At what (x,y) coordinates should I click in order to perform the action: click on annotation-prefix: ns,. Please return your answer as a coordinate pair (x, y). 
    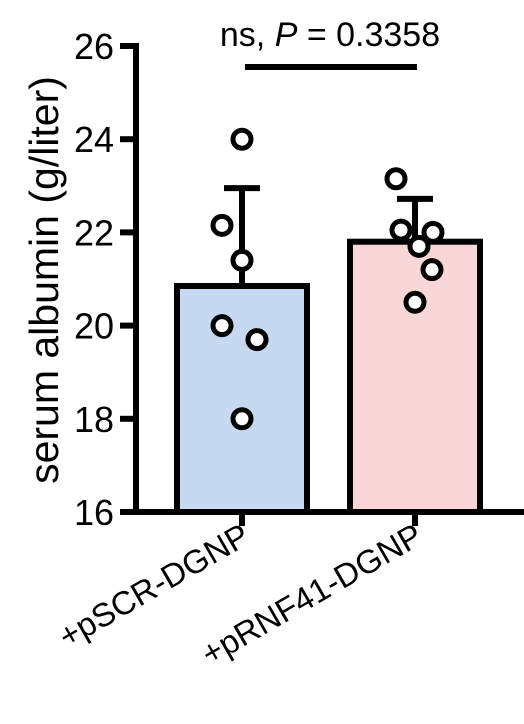
    Looking at the image, I should click on (247, 35).